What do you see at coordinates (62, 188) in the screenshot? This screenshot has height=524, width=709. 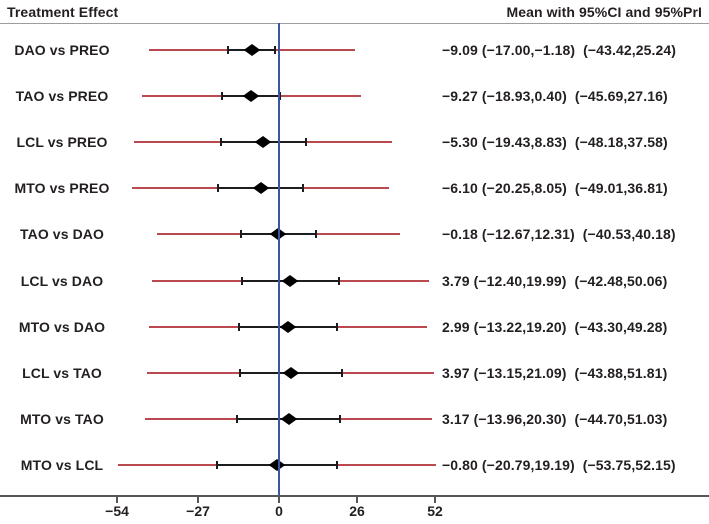 I see `row-label: MTO vs PREO` at bounding box center [62, 188].